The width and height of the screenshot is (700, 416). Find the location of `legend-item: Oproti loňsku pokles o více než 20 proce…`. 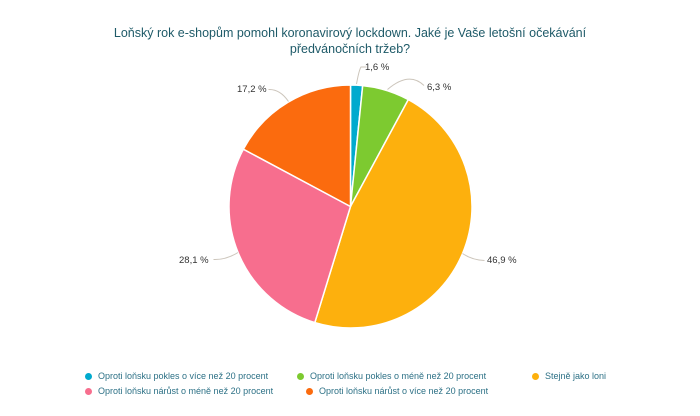

legend-item: Oproti loňsku pokles o více než 20 proce… is located at coordinates (176, 376).